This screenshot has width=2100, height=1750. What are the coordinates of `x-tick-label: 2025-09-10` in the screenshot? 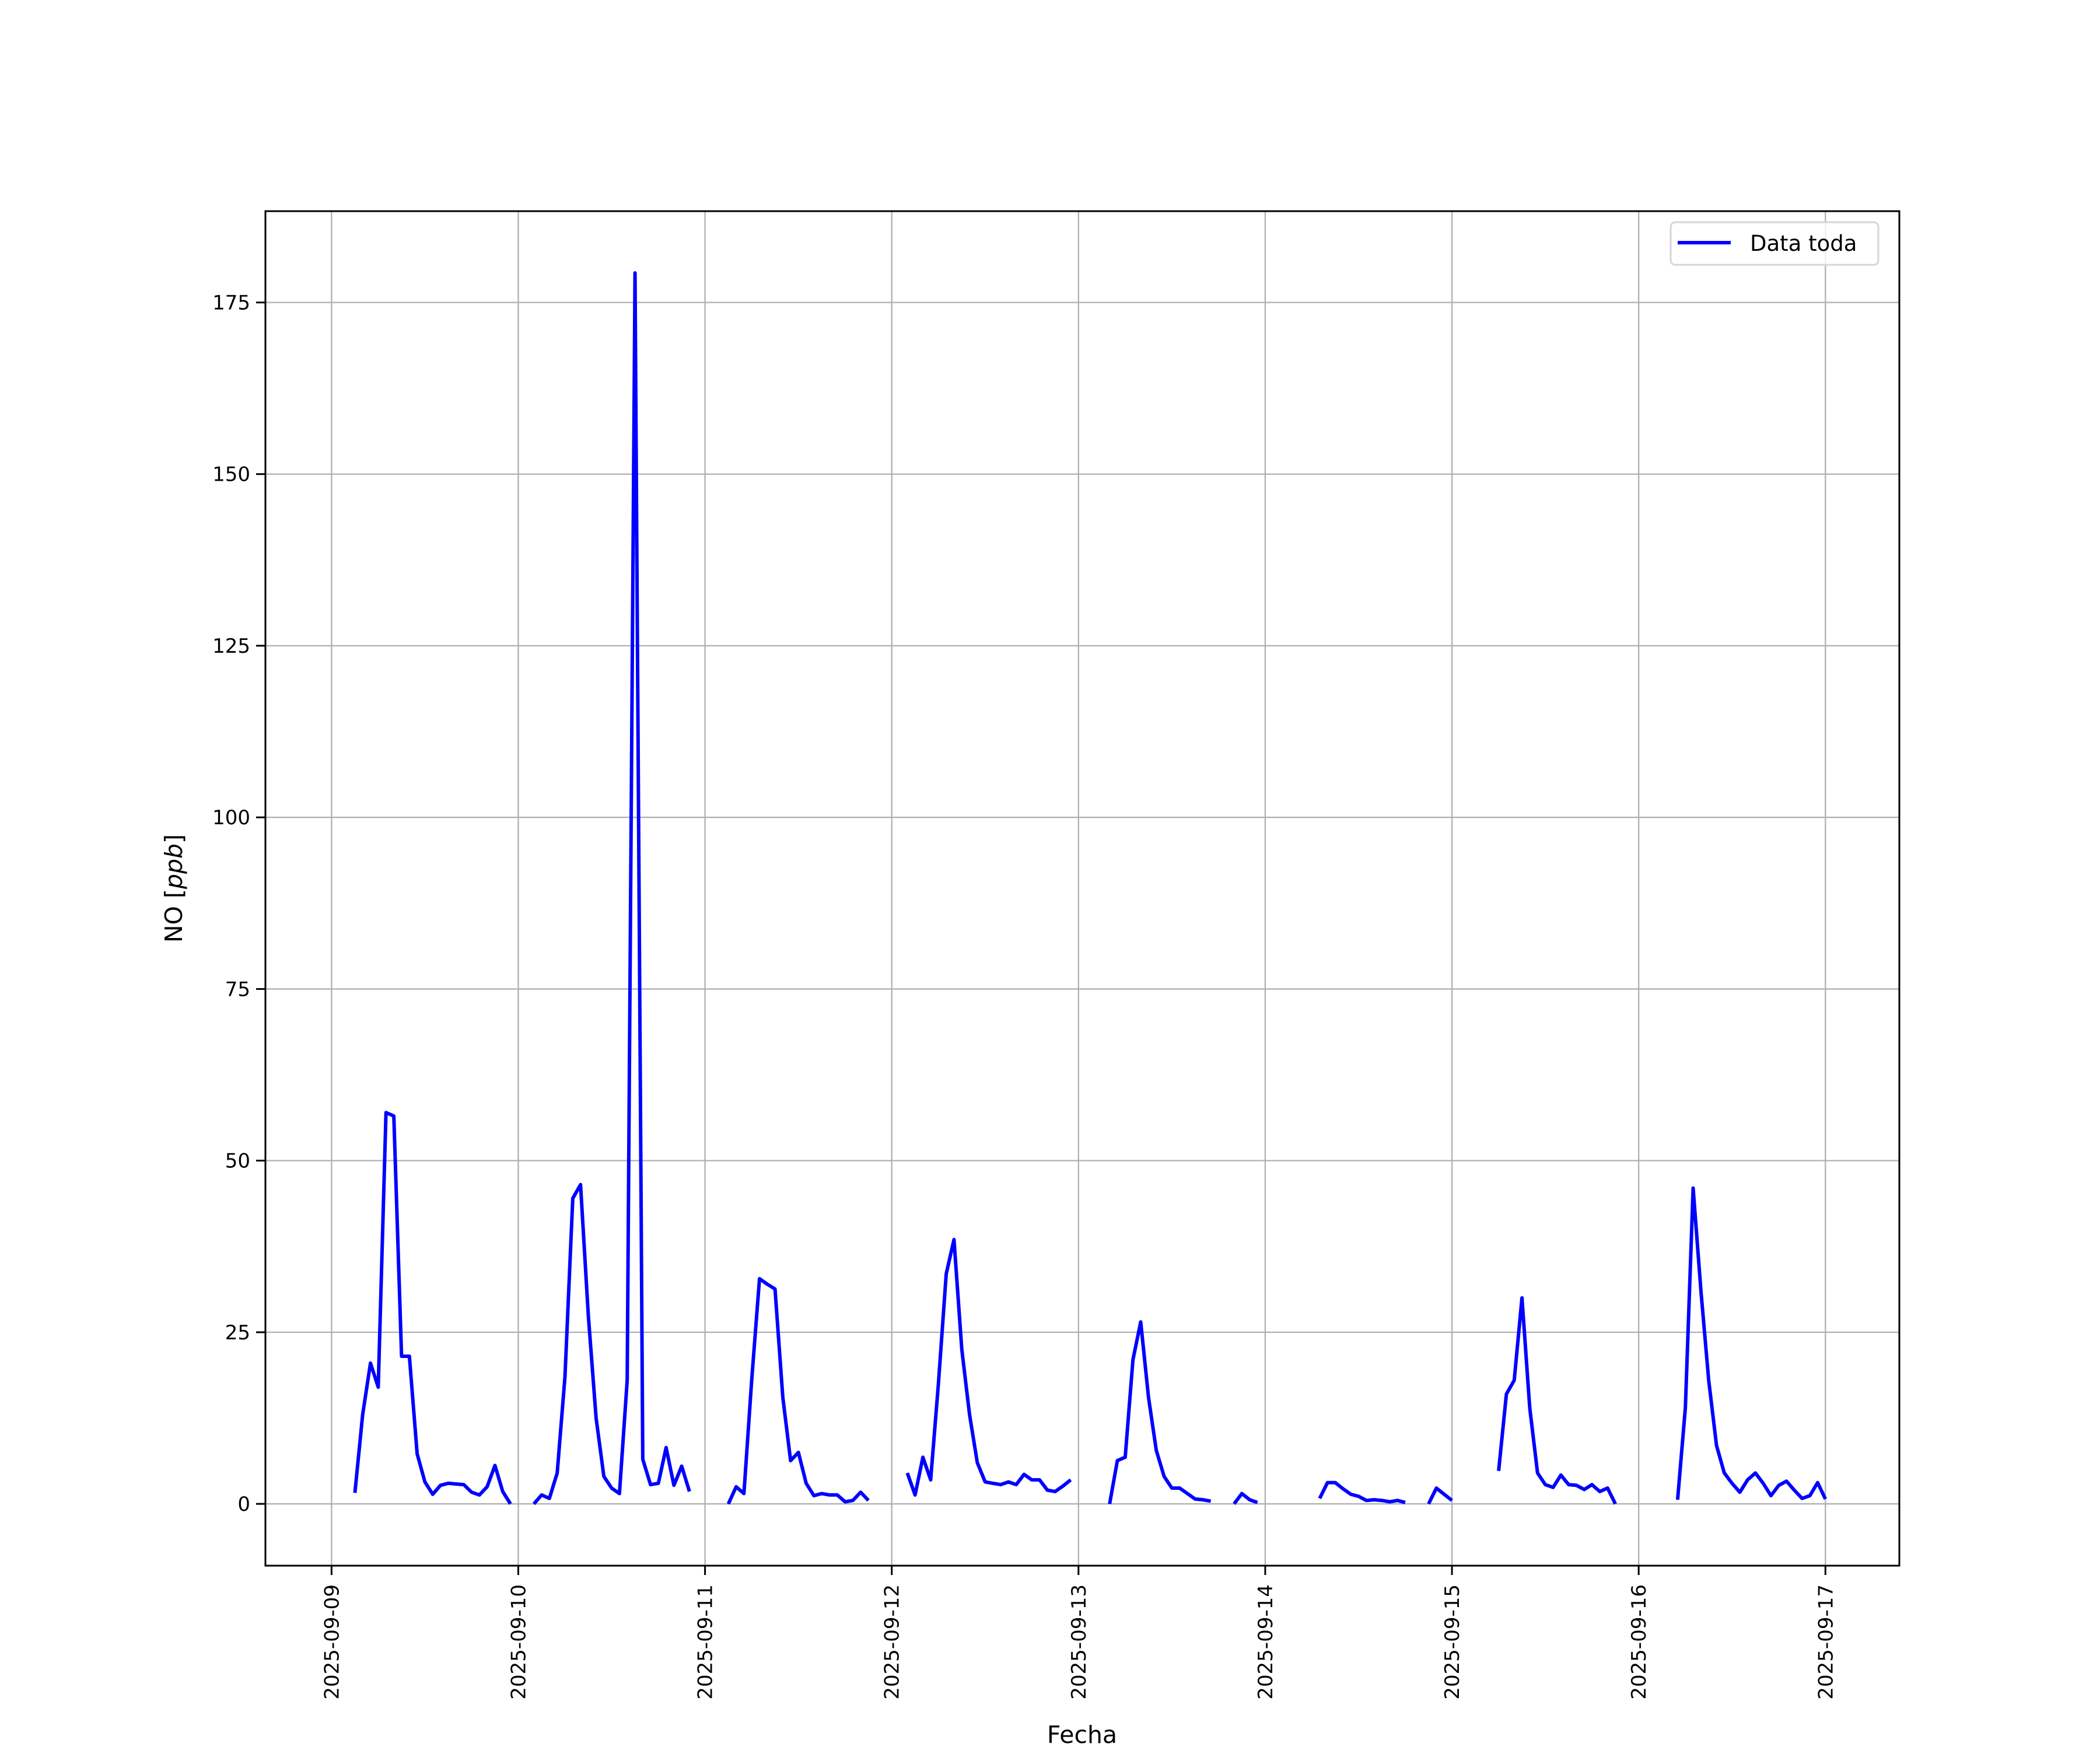 It's located at (518, 1642).